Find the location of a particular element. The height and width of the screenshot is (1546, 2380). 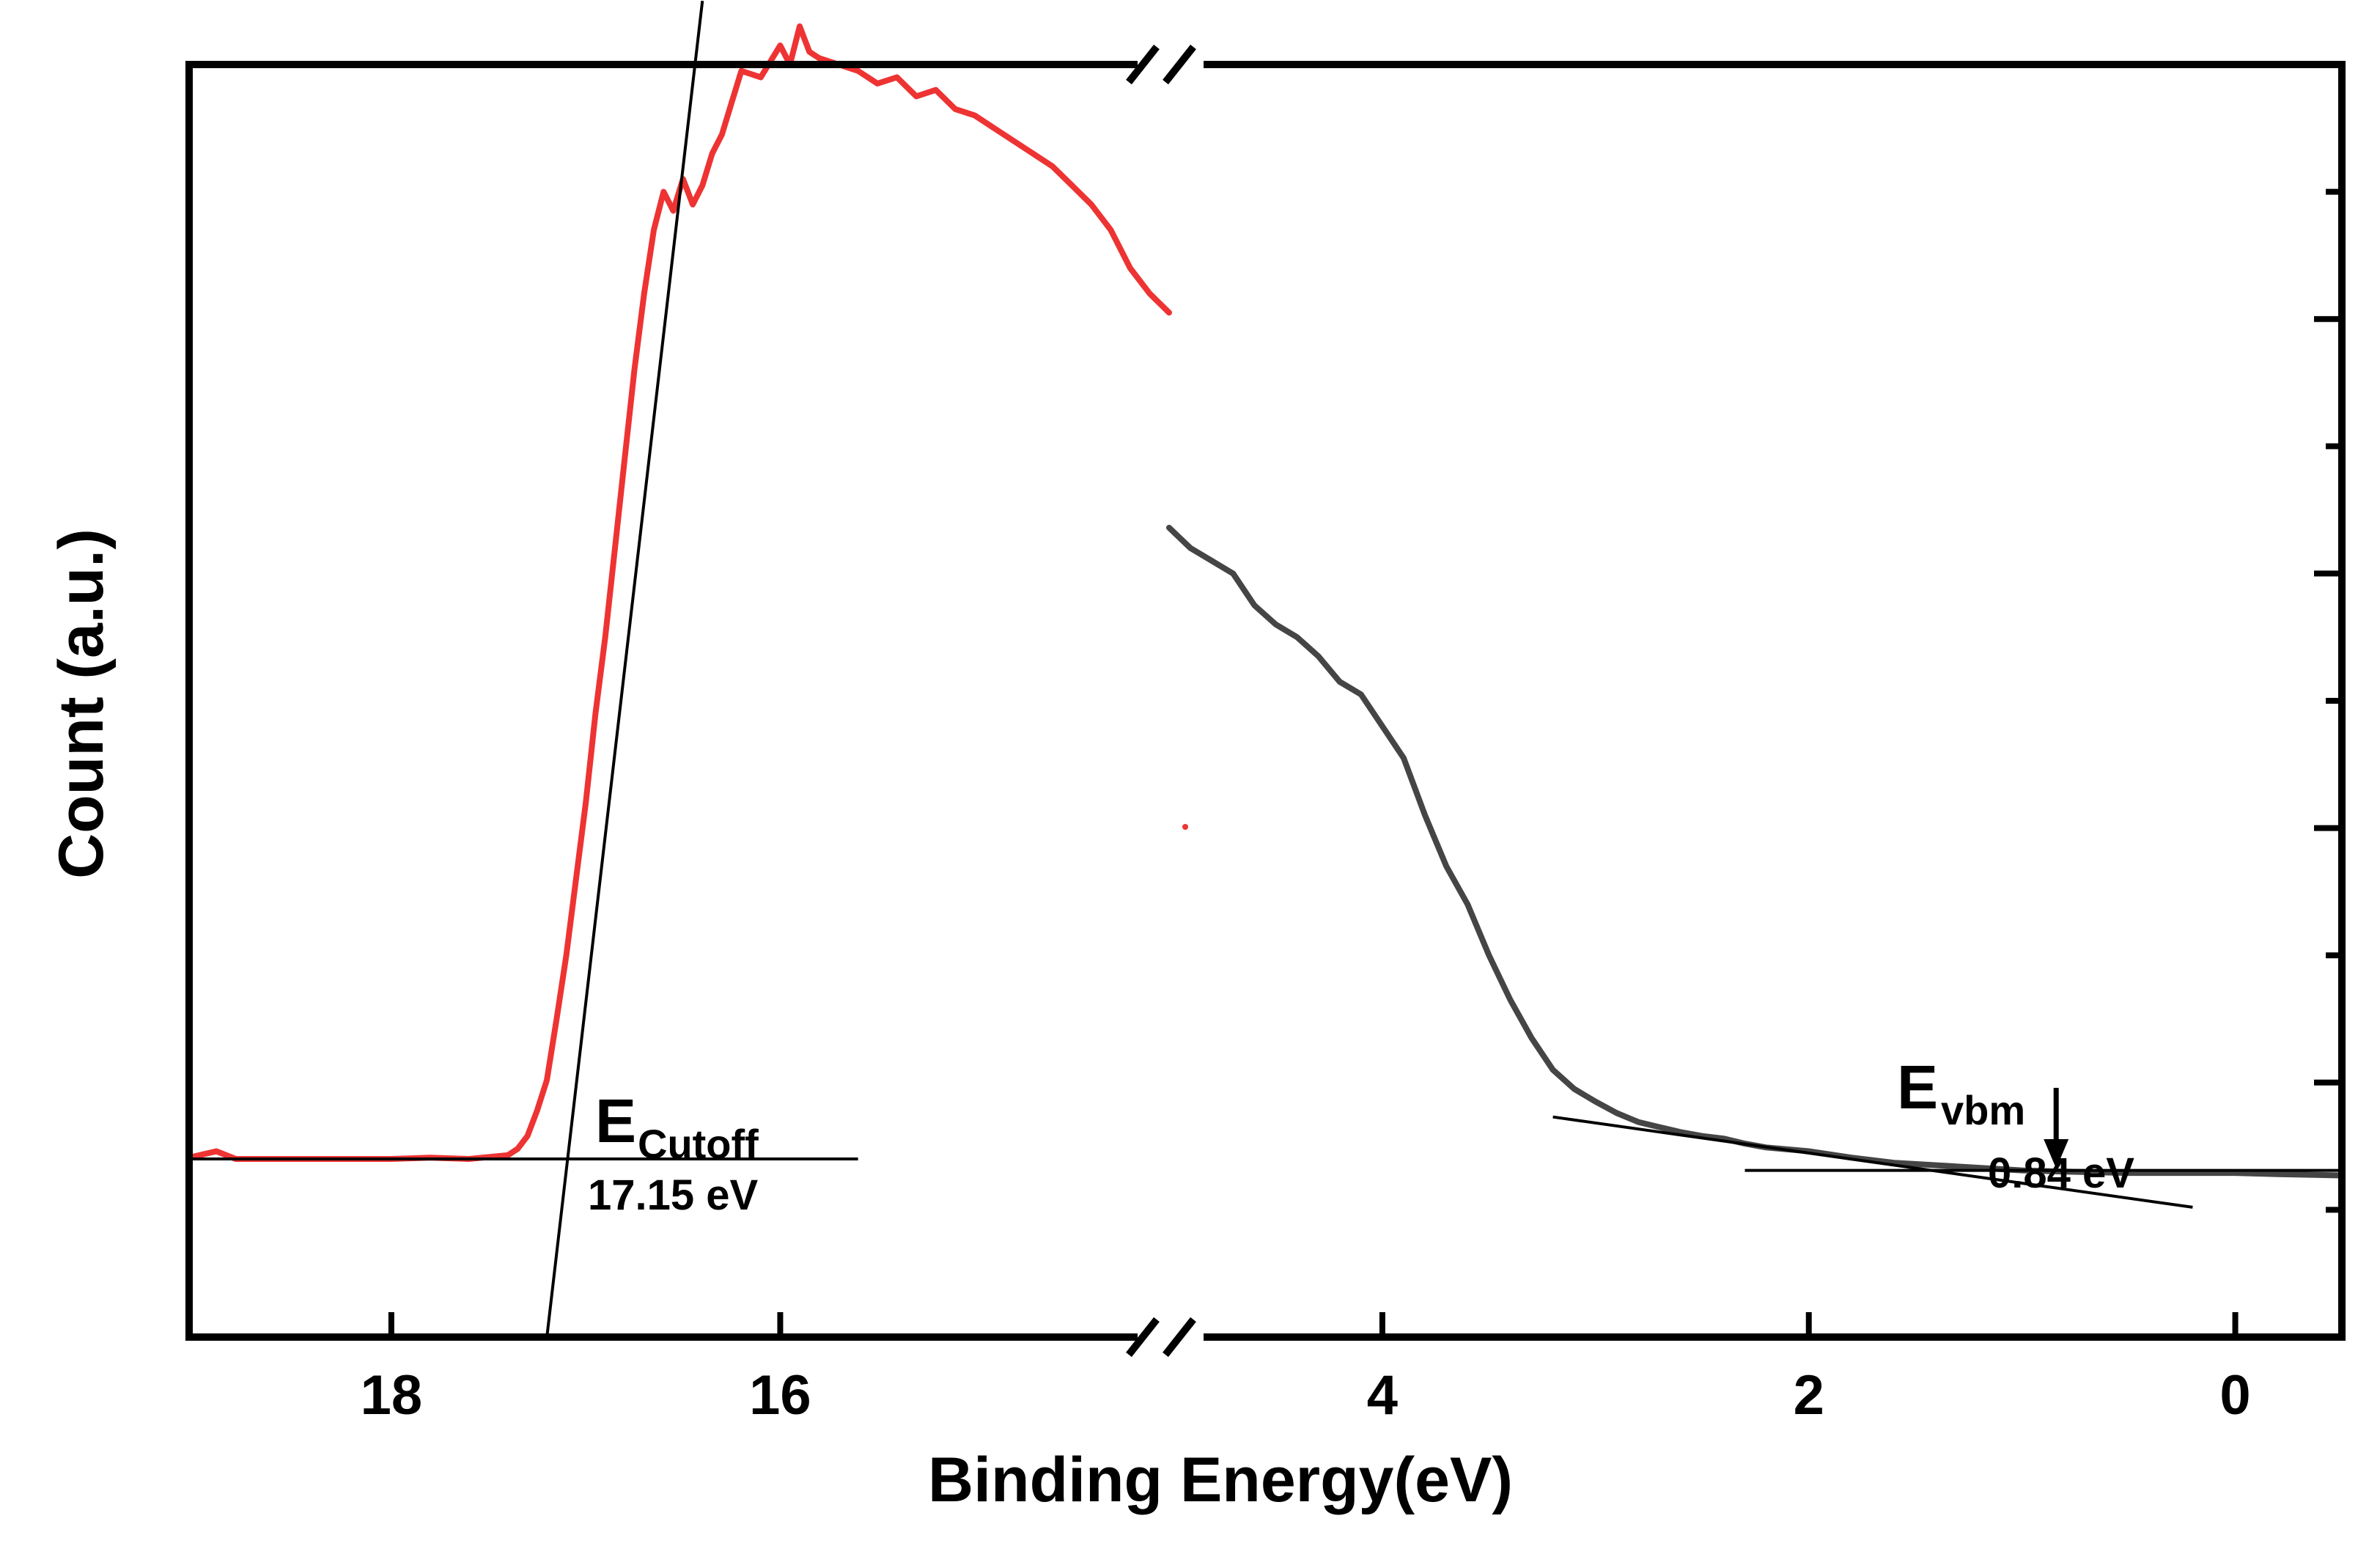

x-tick-label-2: 2 is located at coordinates (1809, 1395).